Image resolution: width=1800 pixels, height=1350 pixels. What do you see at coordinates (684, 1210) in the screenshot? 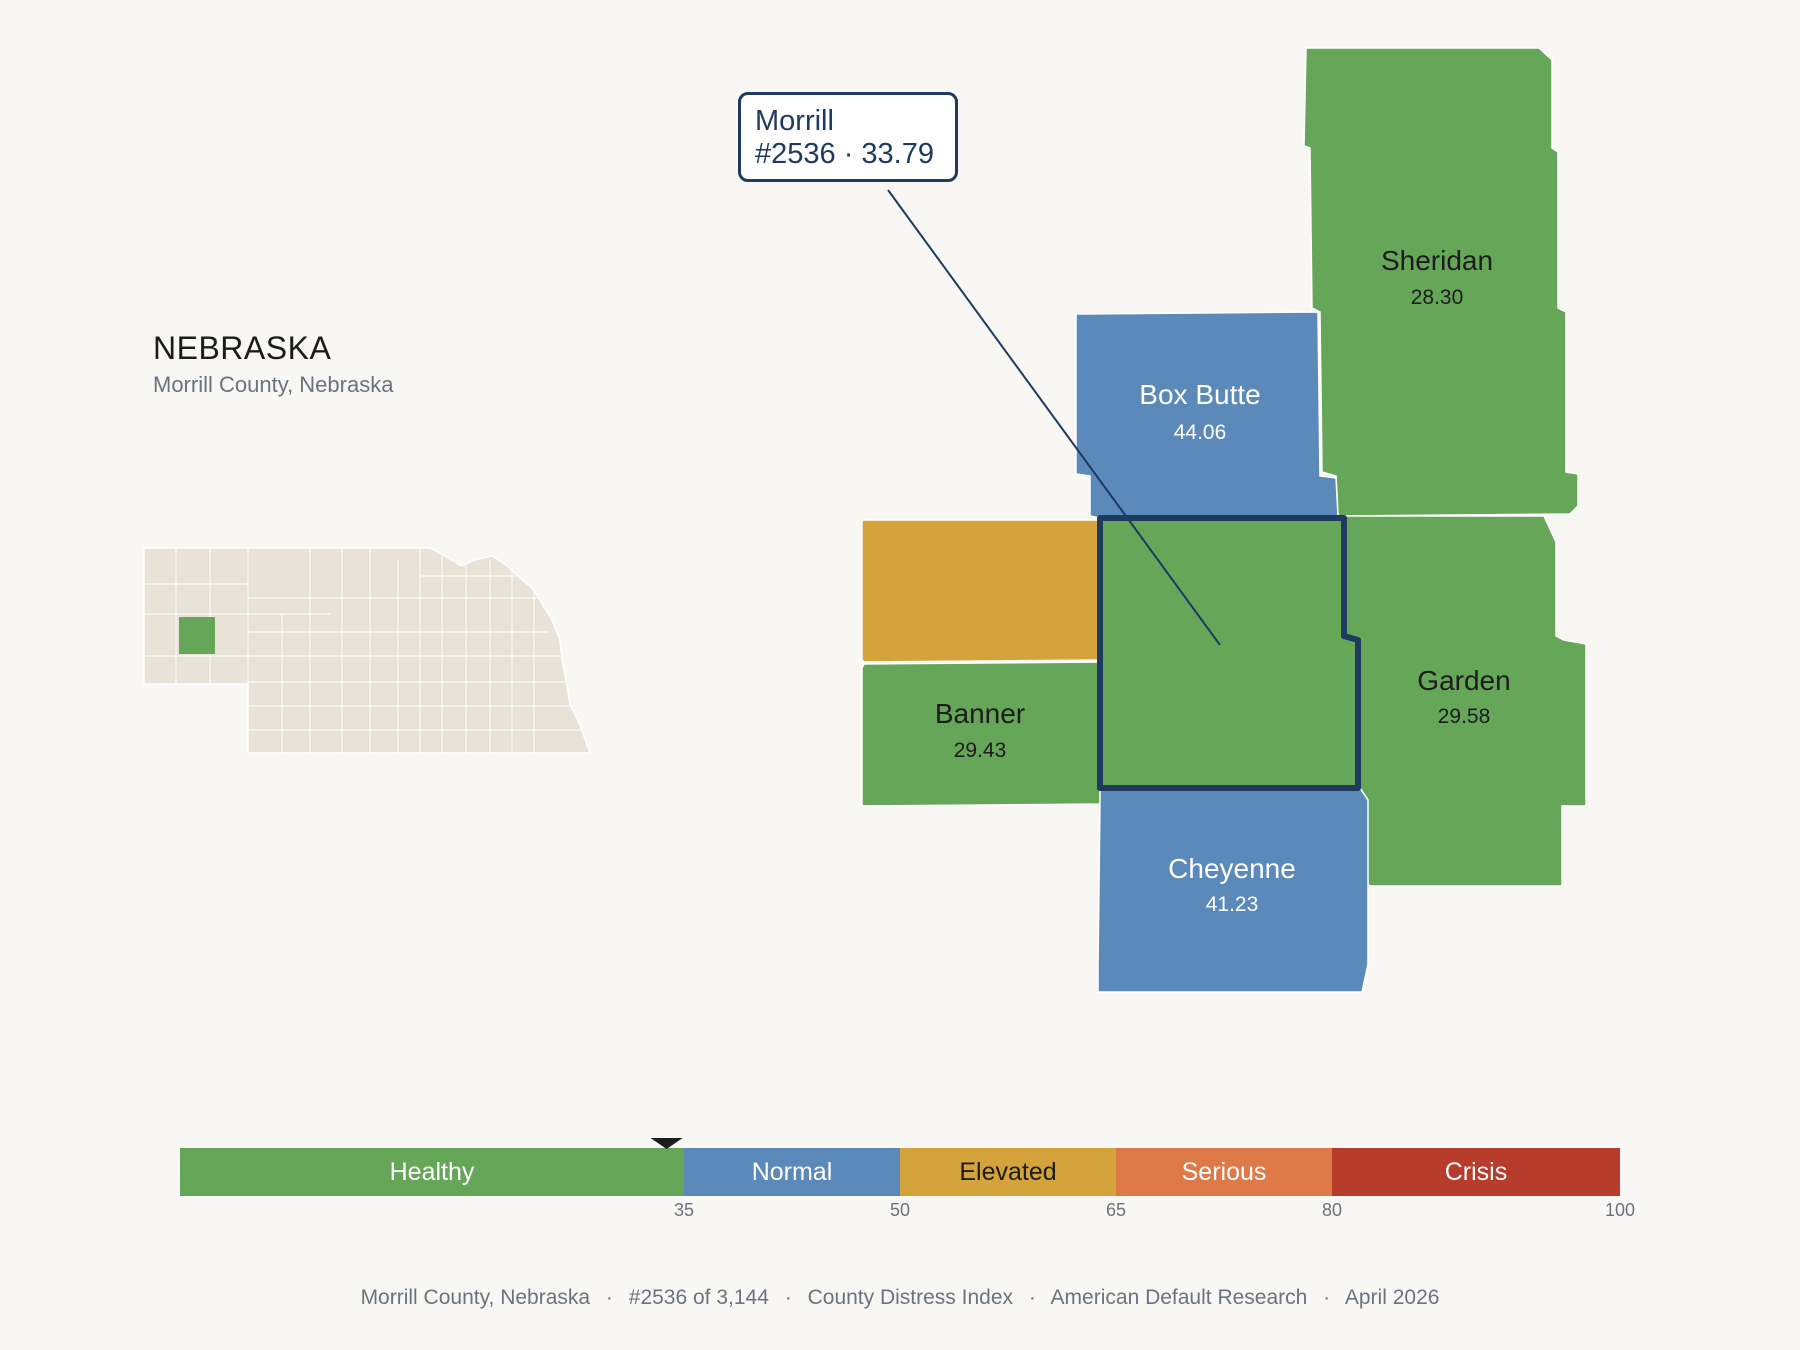
I see `scale-tick-label: 35` at bounding box center [684, 1210].